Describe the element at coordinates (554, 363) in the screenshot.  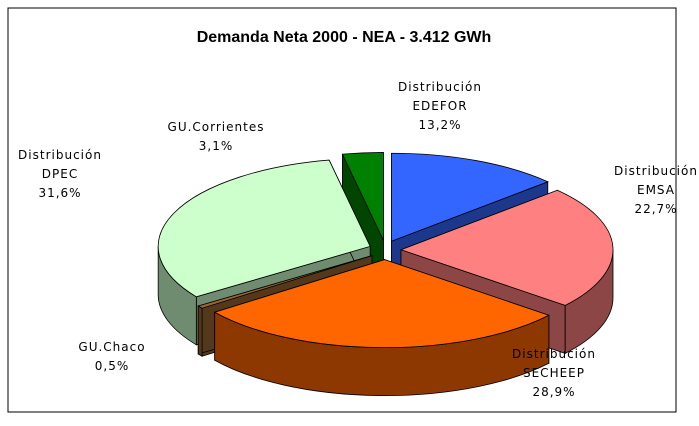
I see `slice-category-label: Distribución SECHEEP` at that location.